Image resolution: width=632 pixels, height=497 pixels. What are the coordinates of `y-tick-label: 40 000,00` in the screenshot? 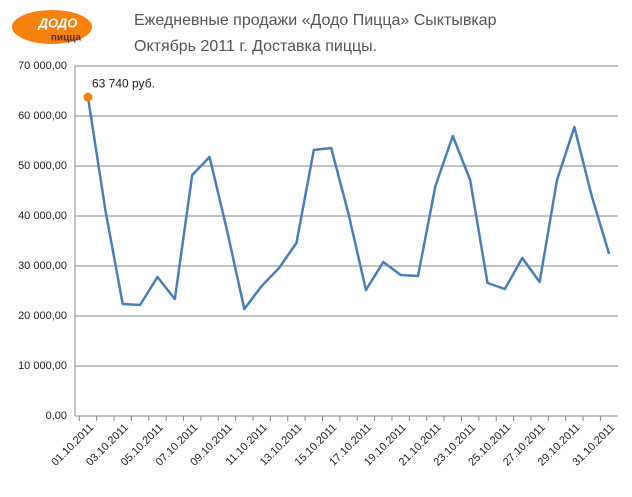 It's located at (42, 216).